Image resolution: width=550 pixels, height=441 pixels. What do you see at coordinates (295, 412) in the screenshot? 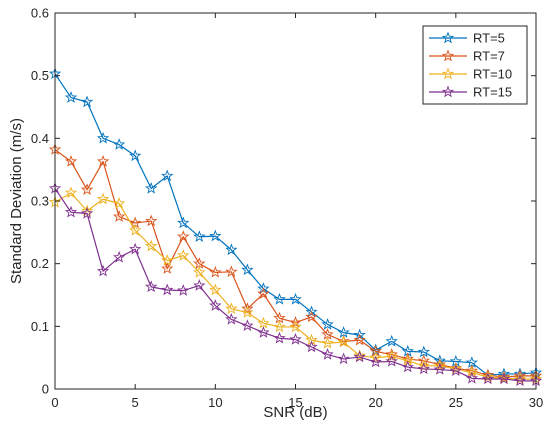
I see `x-axis-label: SNR (dB)` at bounding box center [295, 412].